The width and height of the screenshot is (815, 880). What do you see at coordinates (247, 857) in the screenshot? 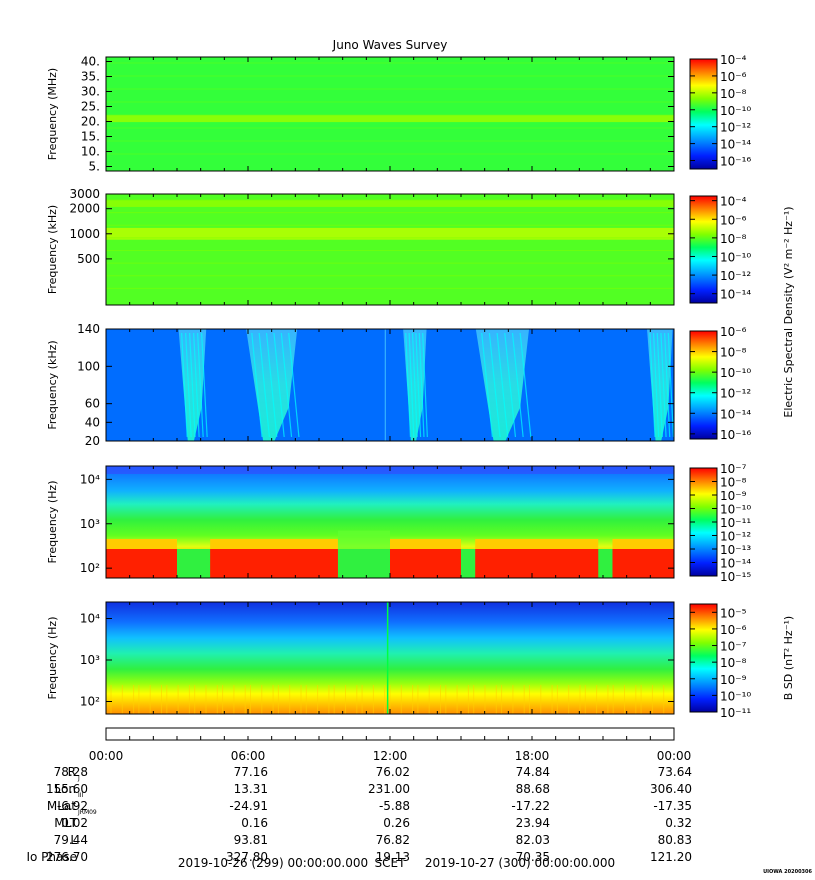
I see `ephemeris-value: 327.80` at bounding box center [247, 857].